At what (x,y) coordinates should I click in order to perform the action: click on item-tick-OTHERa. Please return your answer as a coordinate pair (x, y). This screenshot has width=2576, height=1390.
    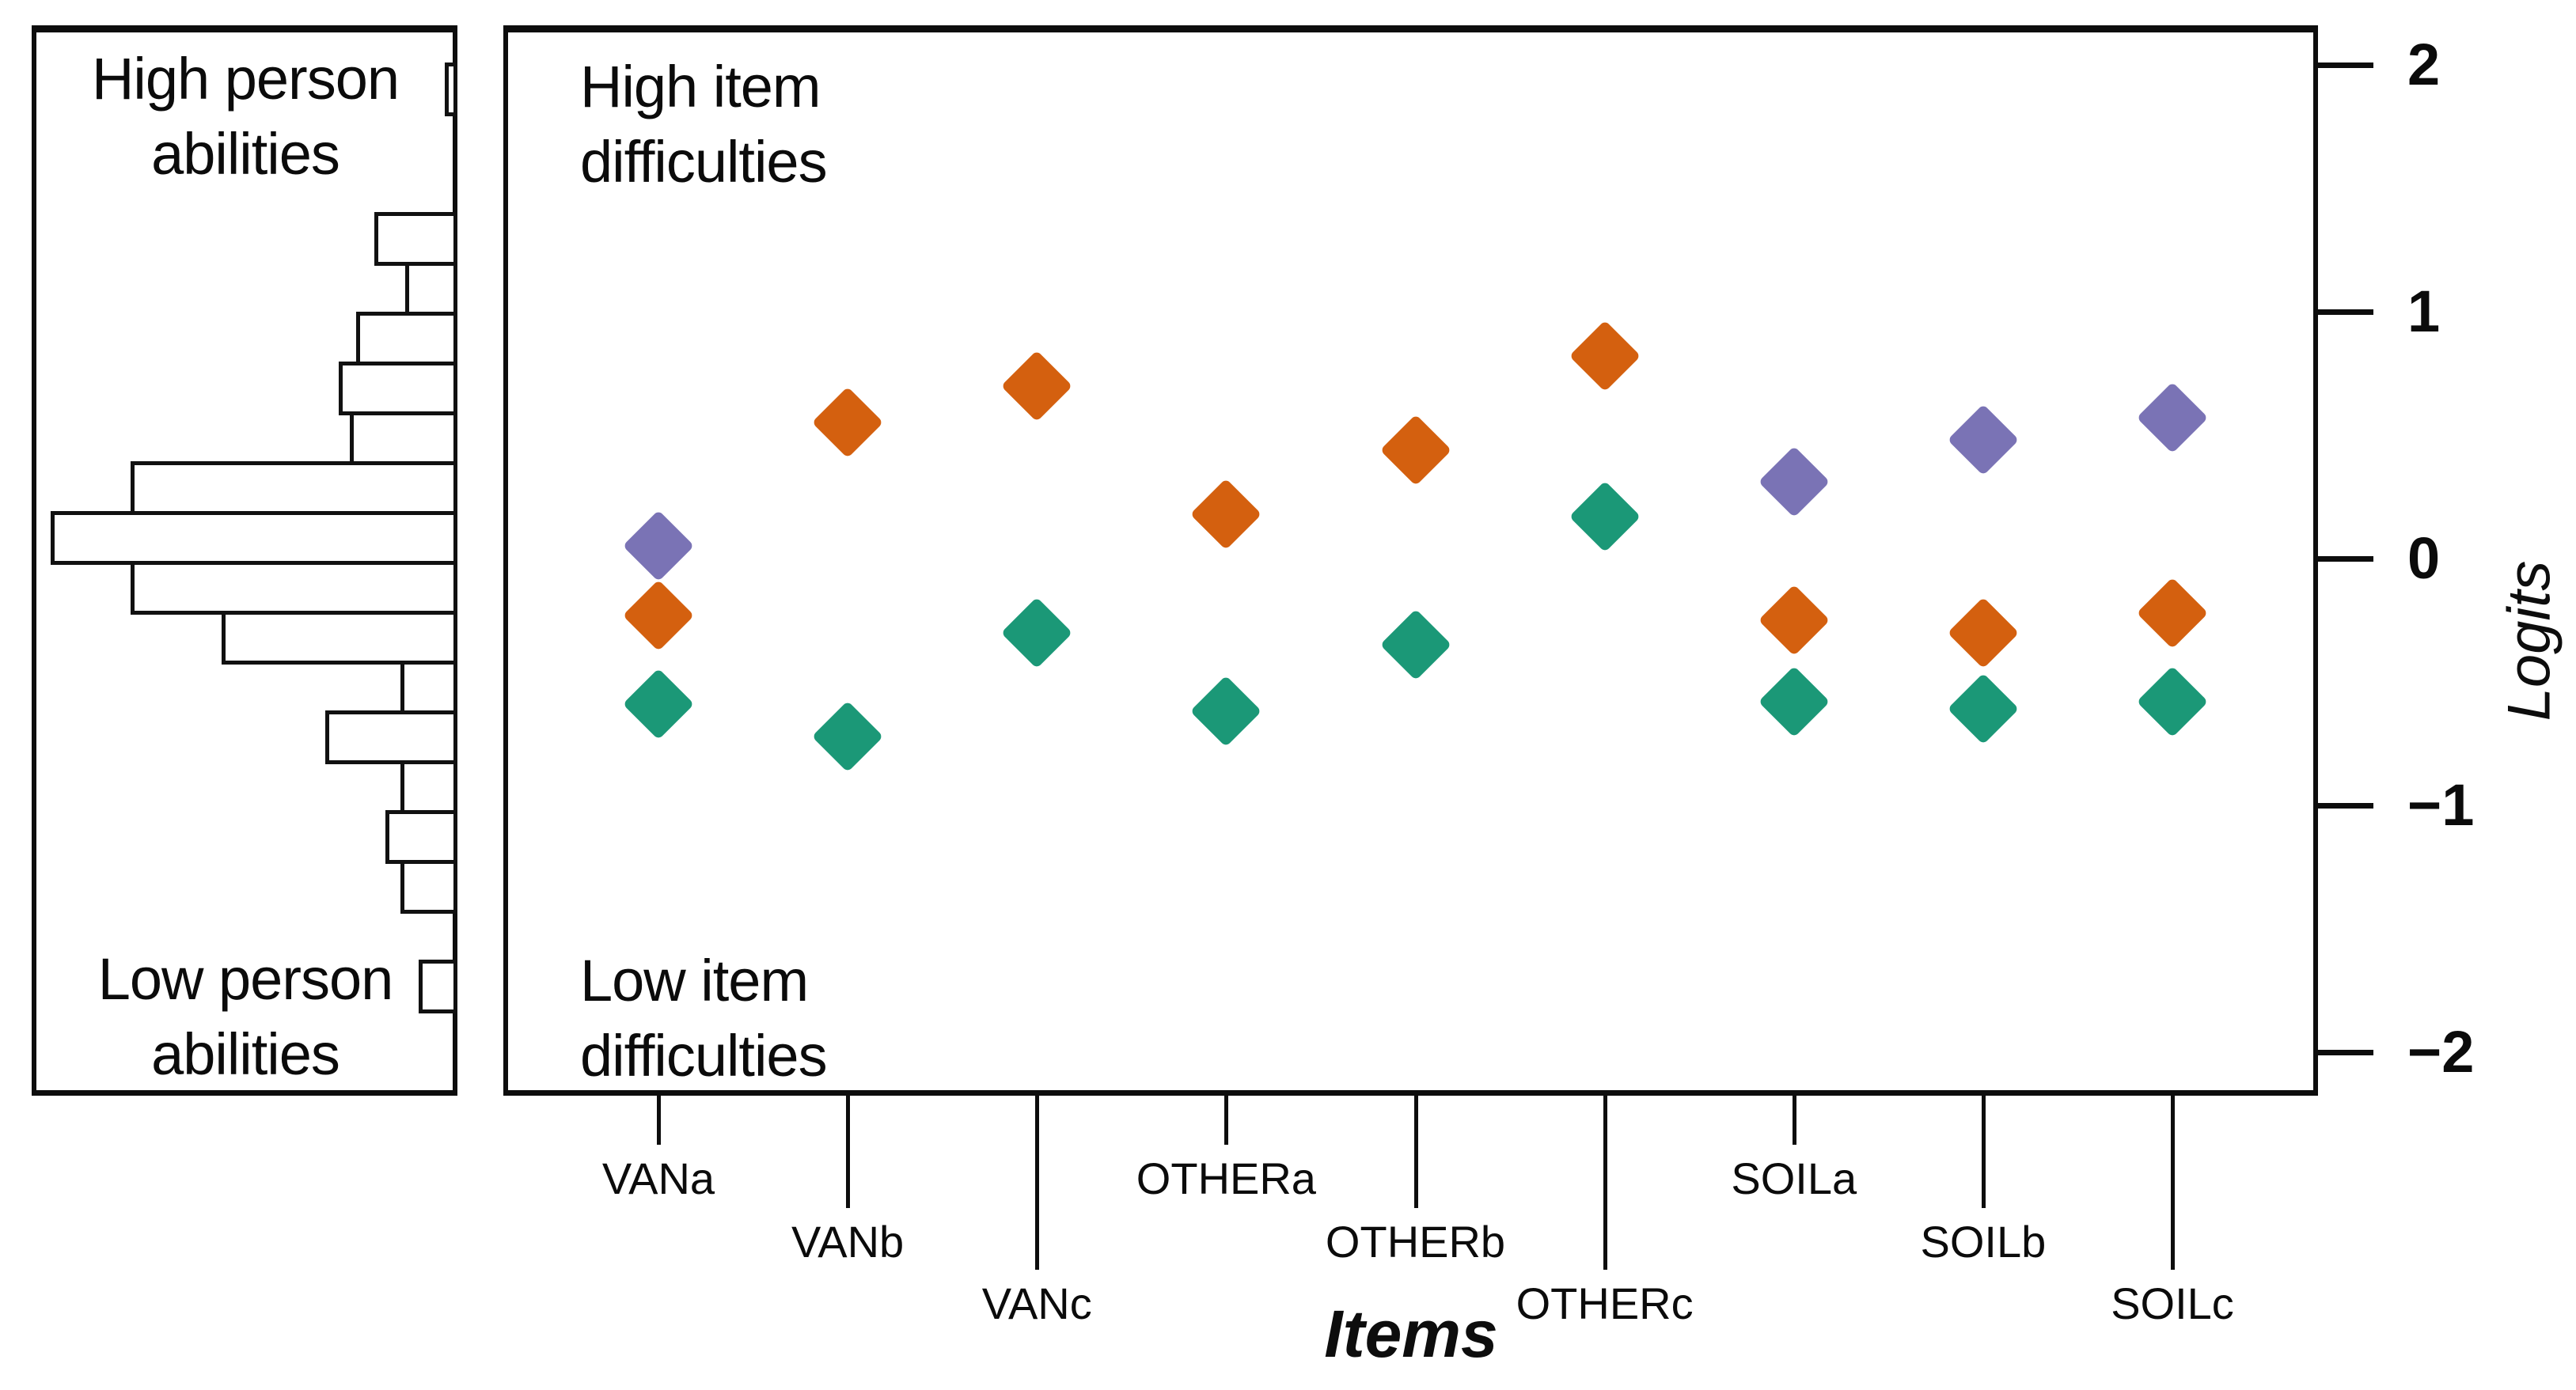
    Looking at the image, I should click on (1226, 1120).